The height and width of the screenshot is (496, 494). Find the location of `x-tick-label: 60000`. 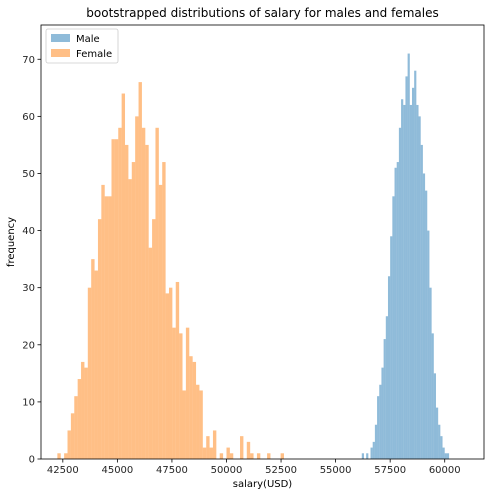

x-tick-label: 60000 is located at coordinates (445, 470).